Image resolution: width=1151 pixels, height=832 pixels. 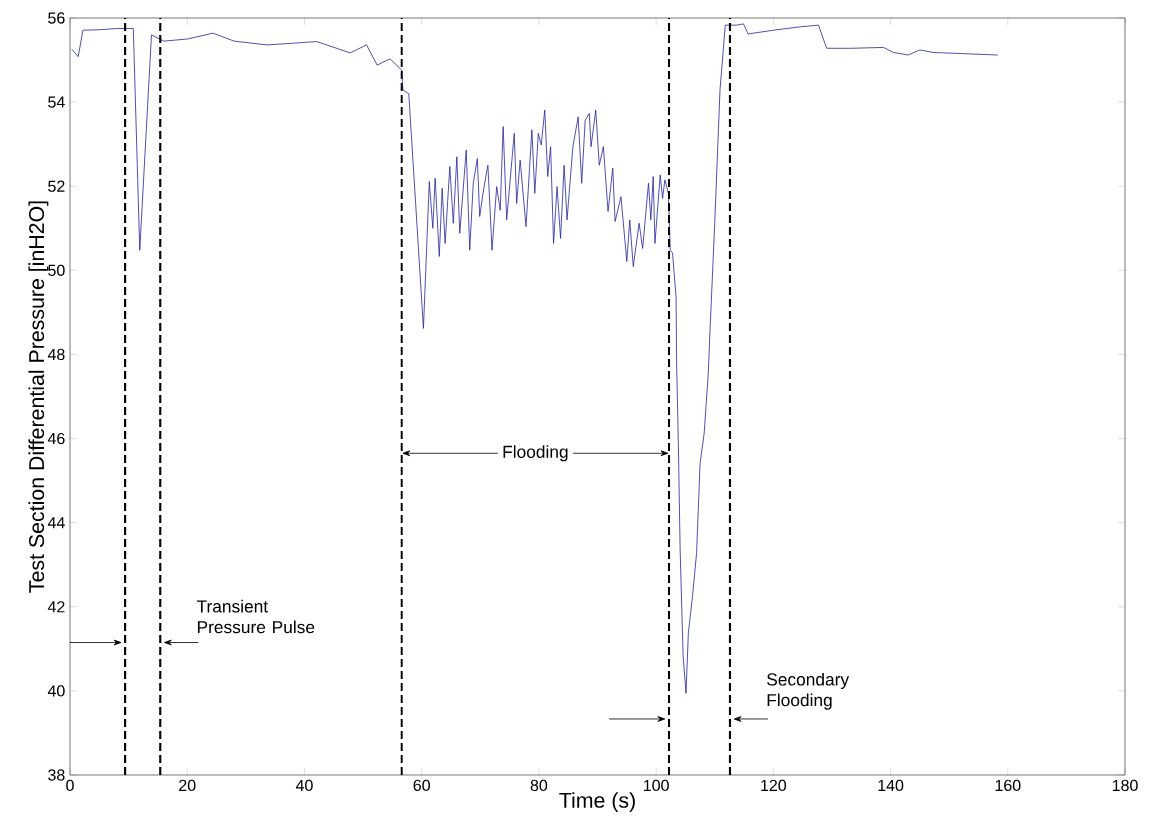 I want to click on y-tick-label: 38, so click(x=56, y=775).